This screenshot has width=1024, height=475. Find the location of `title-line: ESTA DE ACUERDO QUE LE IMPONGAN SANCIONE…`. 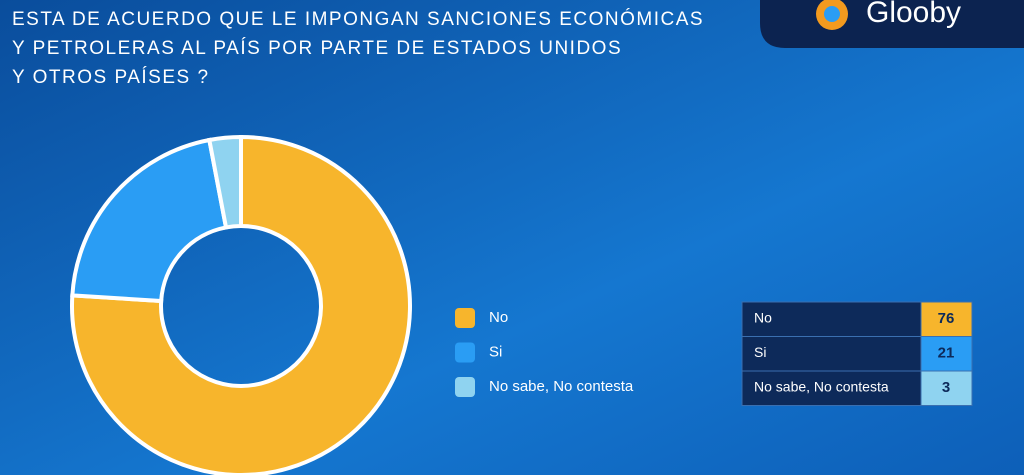

title-line: ESTA DE ACUERDO QUE LE IMPONGAN SANCIONE… is located at coordinates (358, 19).